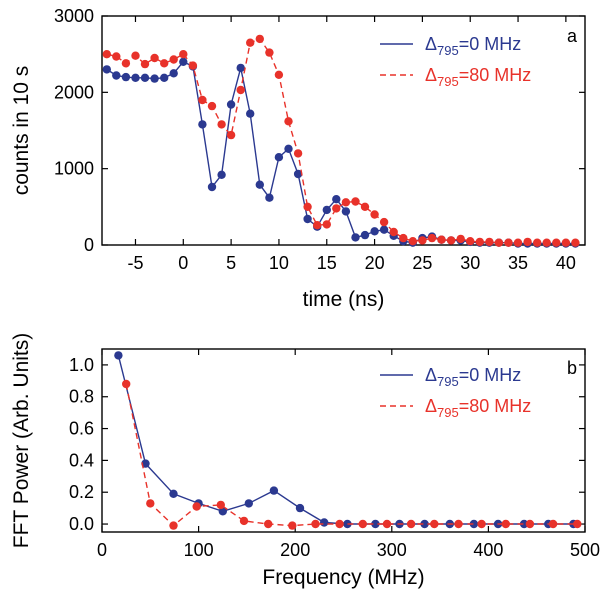  What do you see at coordinates (102, 550) in the screenshot?
I see `panel-b-xtick-label: 0` at bounding box center [102, 550].